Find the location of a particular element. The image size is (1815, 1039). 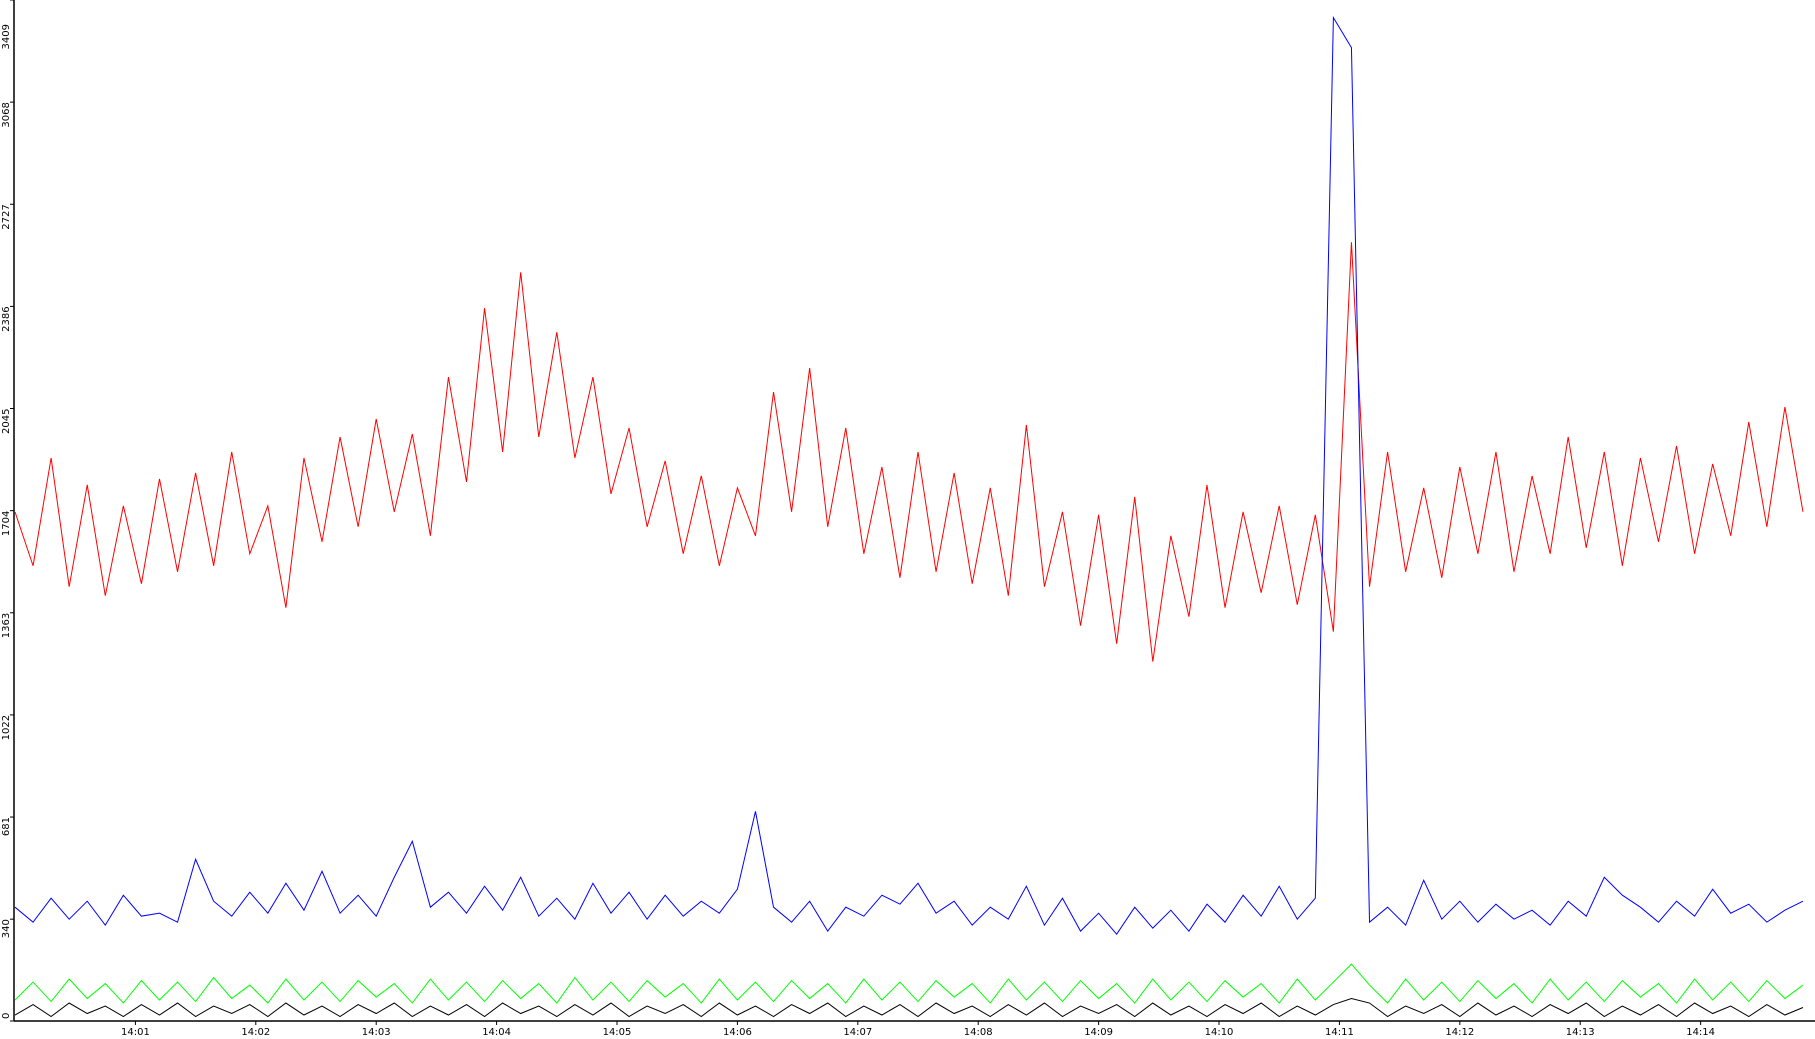

x-tick-label: 14:08 is located at coordinates (978, 1032).